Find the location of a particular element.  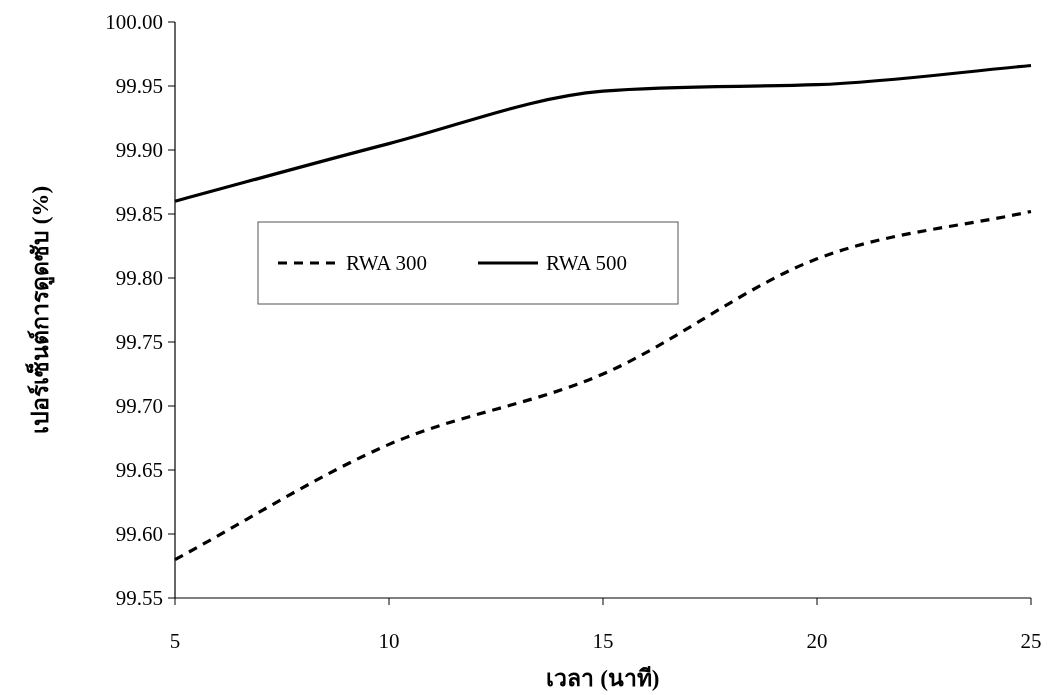

y-axis-title: เปอร์เซ็นต์การดูดซับ (%) is located at coordinates (40, 310).